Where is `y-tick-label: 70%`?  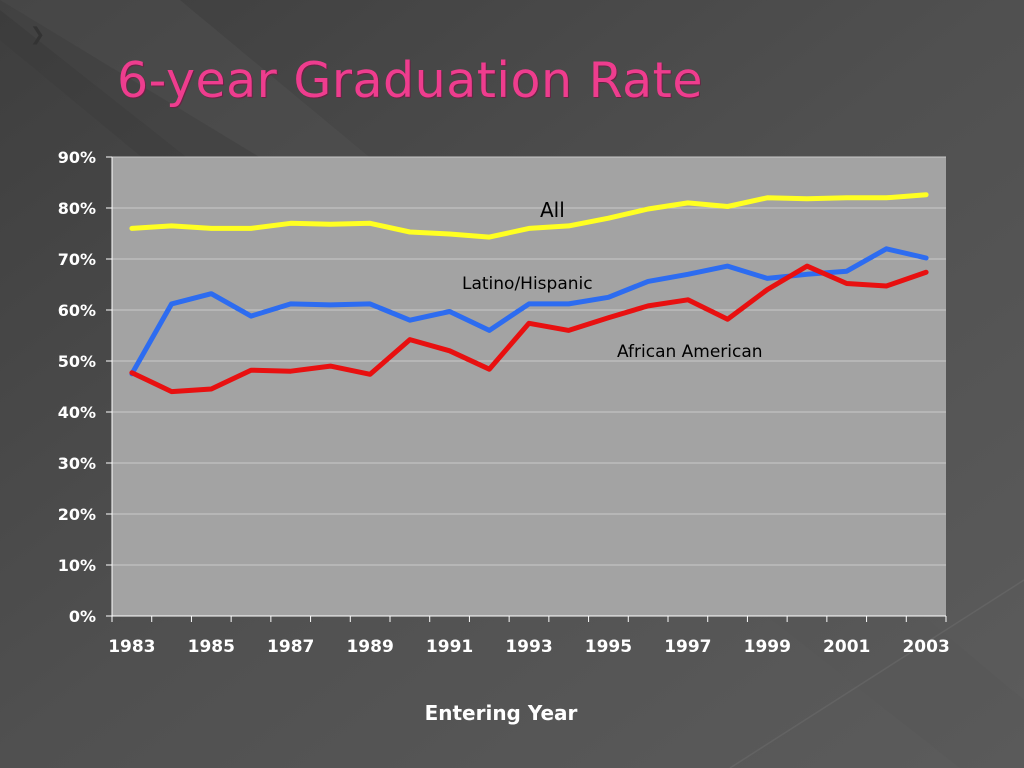
y-tick-label: 70% is located at coordinates (77, 259).